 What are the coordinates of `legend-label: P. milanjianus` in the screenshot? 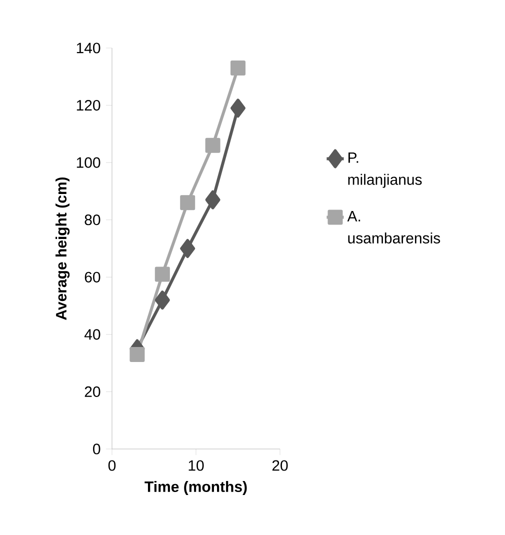 It's located at (385, 170).